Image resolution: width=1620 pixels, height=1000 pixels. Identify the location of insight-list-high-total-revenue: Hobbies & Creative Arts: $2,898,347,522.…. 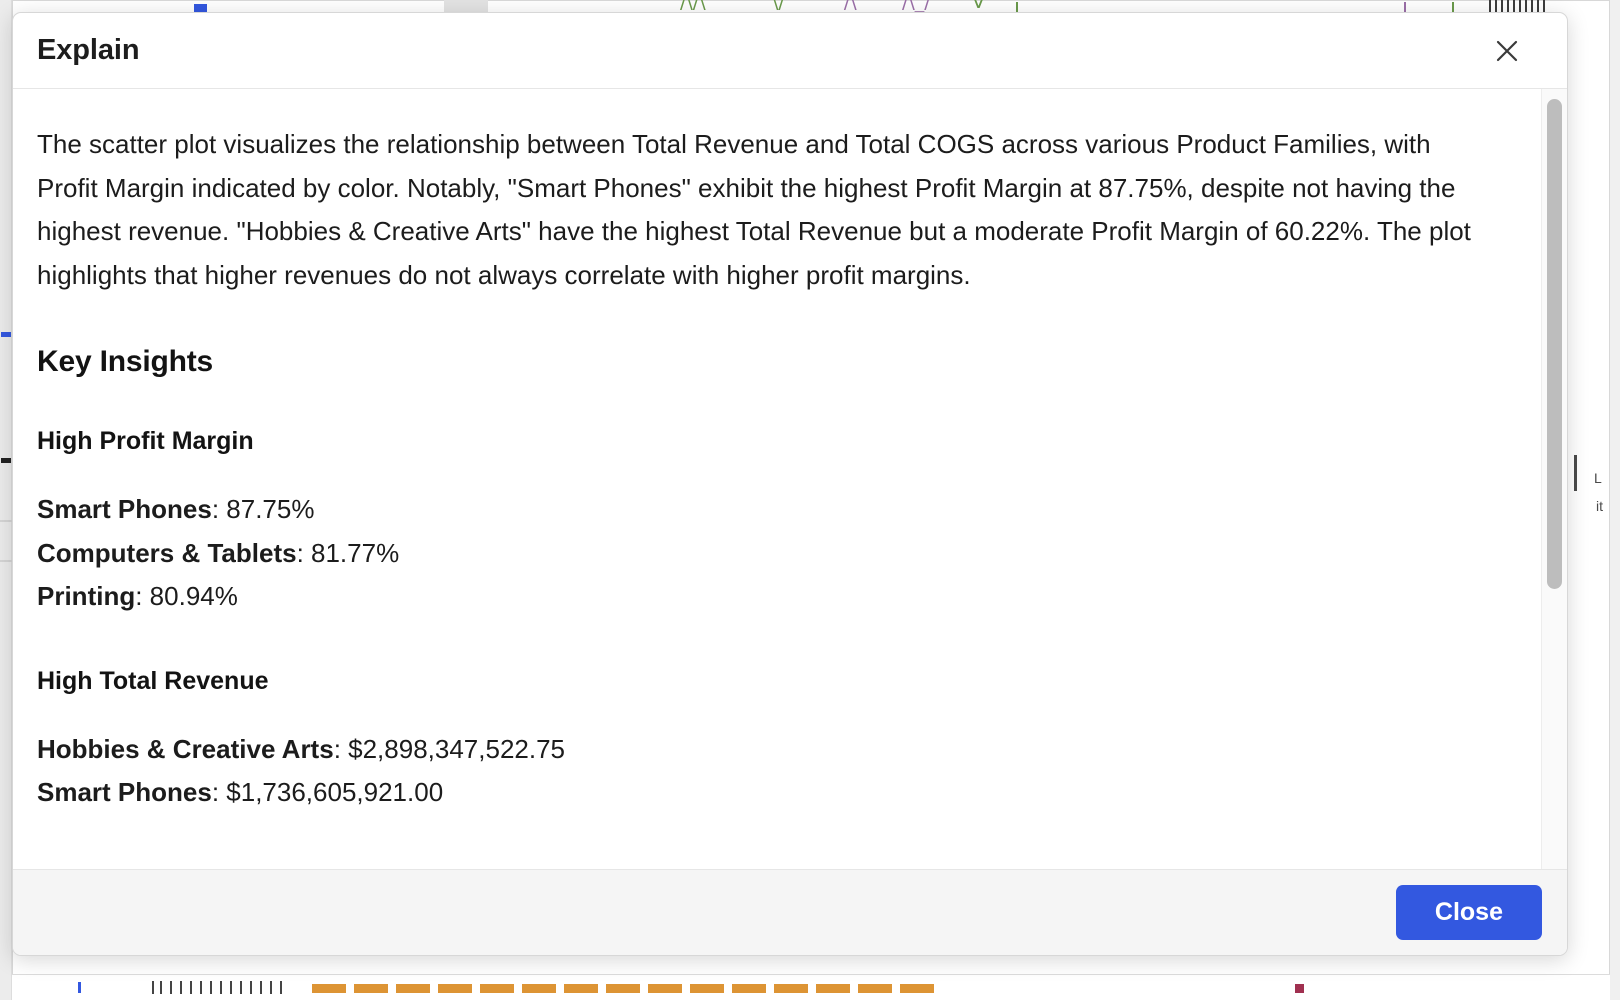
(777, 771).